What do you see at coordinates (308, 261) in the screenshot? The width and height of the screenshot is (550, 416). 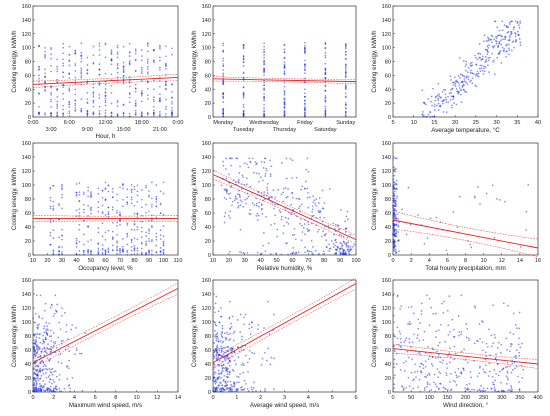 I see `x-tick-label: 70` at bounding box center [308, 261].